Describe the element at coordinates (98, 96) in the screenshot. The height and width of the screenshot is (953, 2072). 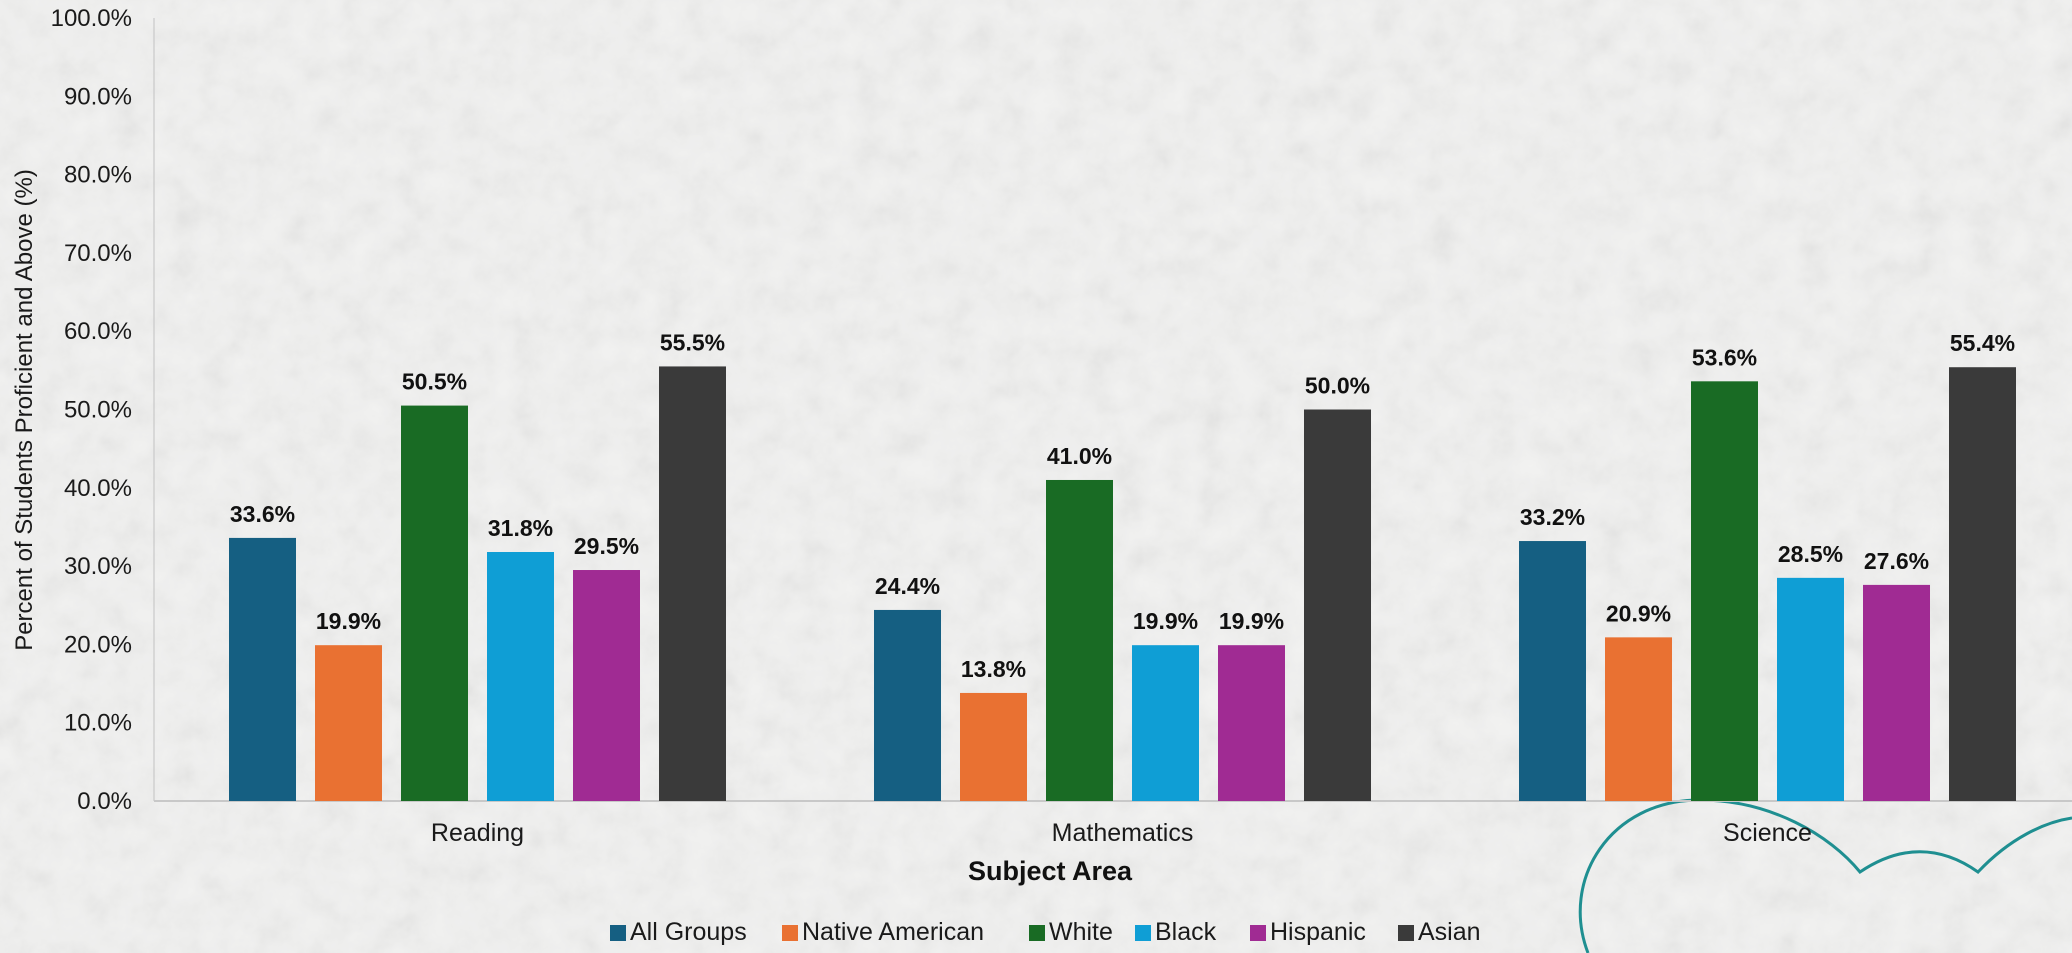
I see `y-tick-label: 90.0%` at that location.